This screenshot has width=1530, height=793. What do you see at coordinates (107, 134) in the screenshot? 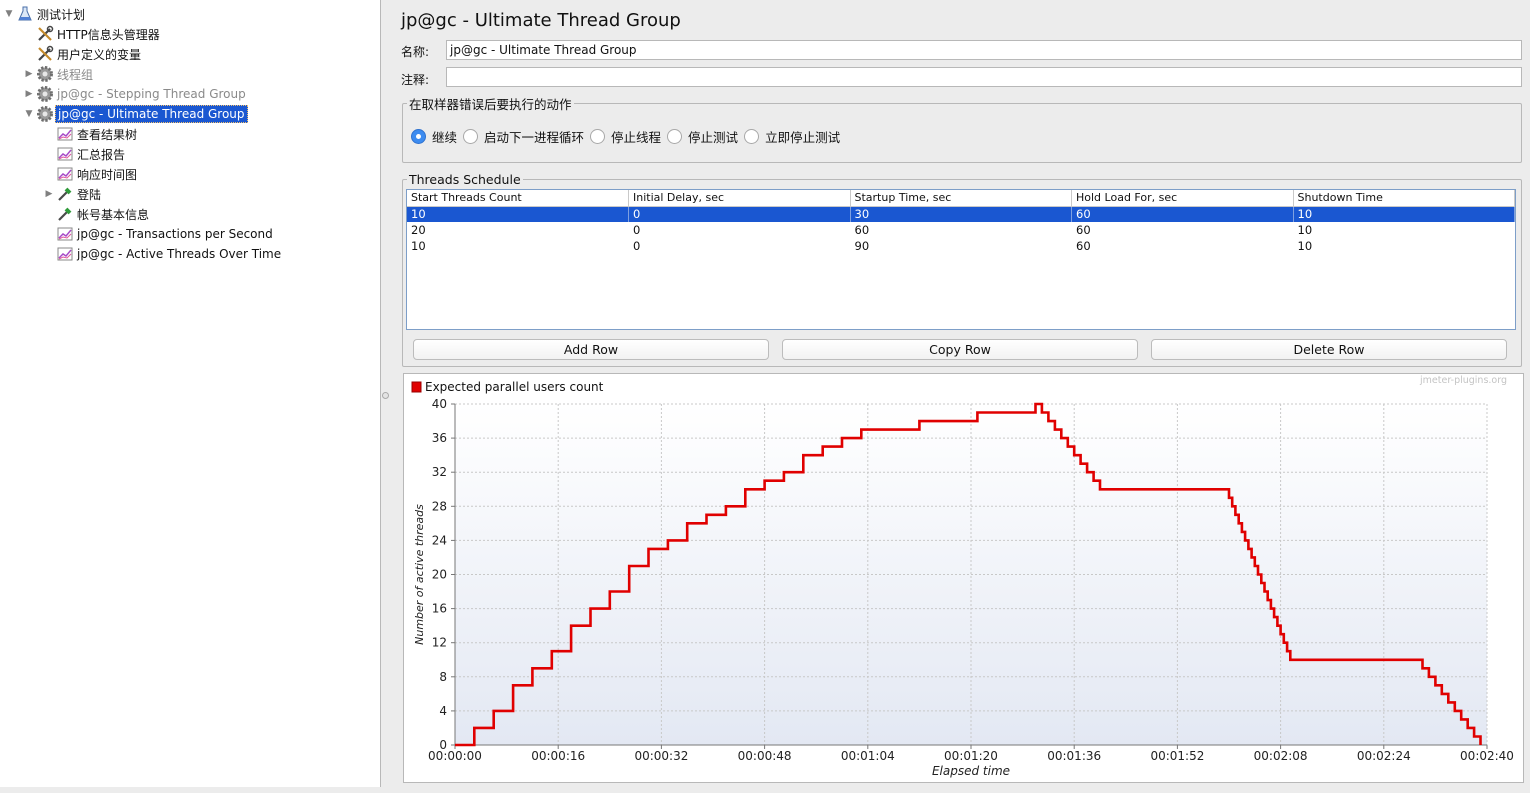
I see `tree-item-label: 查看结果树` at bounding box center [107, 134].